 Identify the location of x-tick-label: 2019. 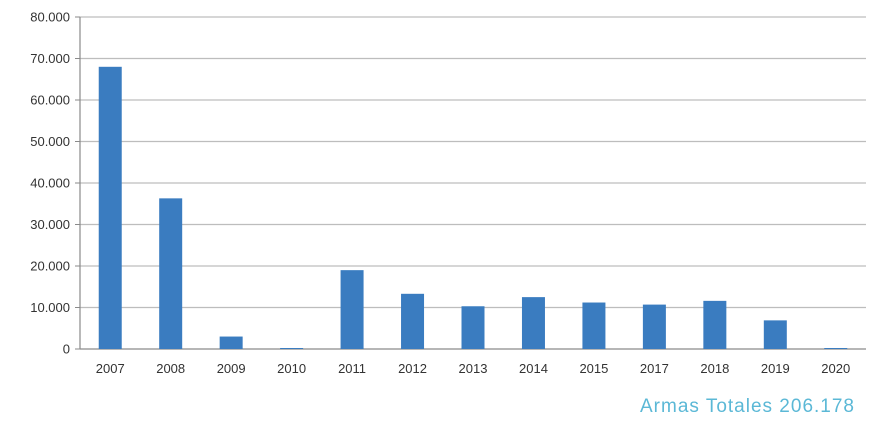
(775, 368).